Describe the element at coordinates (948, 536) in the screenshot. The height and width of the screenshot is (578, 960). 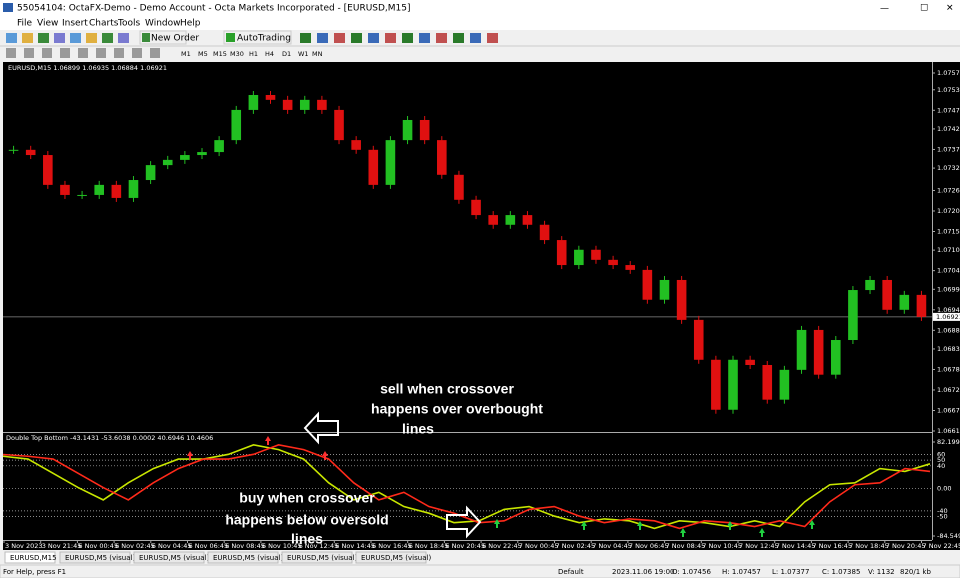
I see `indicator-label: -84.5499` at that location.